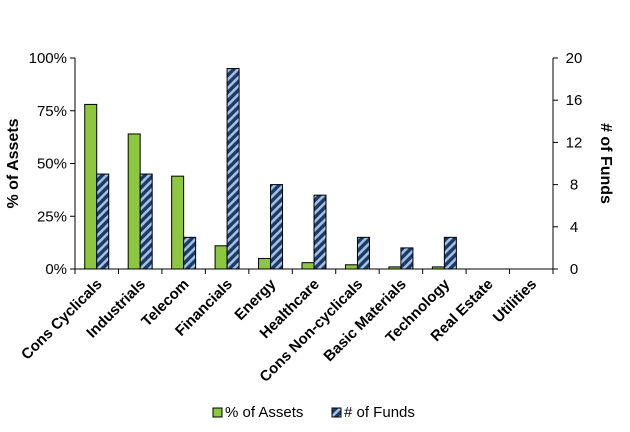 Image resolution: width=630 pixels, height=432 pixels. Describe the element at coordinates (574, 142) in the screenshot. I see `right-tick-label: 12` at that location.